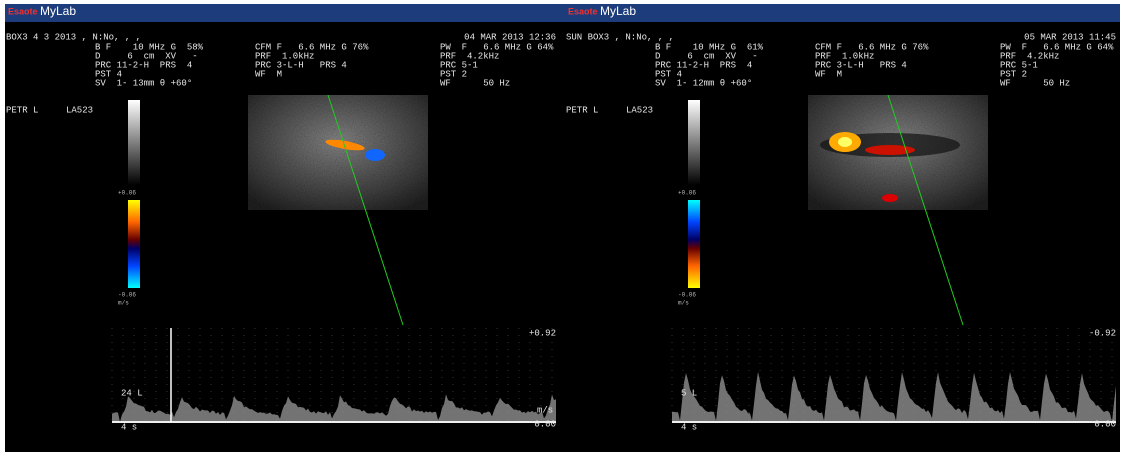  I want to click on date: 05 MAR 2013 11:45, so click(1070, 37).